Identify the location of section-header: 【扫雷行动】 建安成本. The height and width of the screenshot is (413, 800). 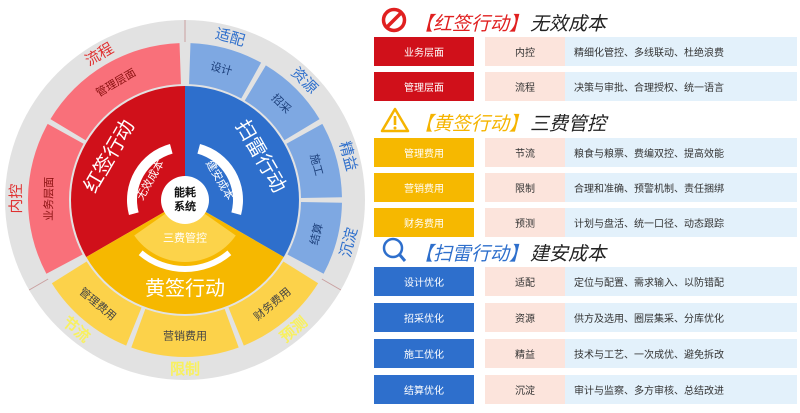
(493, 252).